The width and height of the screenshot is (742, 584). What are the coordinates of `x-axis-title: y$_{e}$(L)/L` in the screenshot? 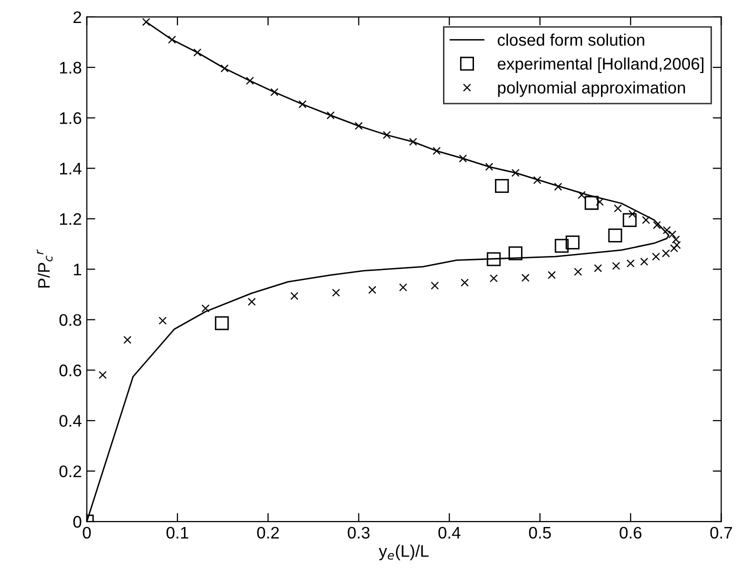 It's located at (403, 552).